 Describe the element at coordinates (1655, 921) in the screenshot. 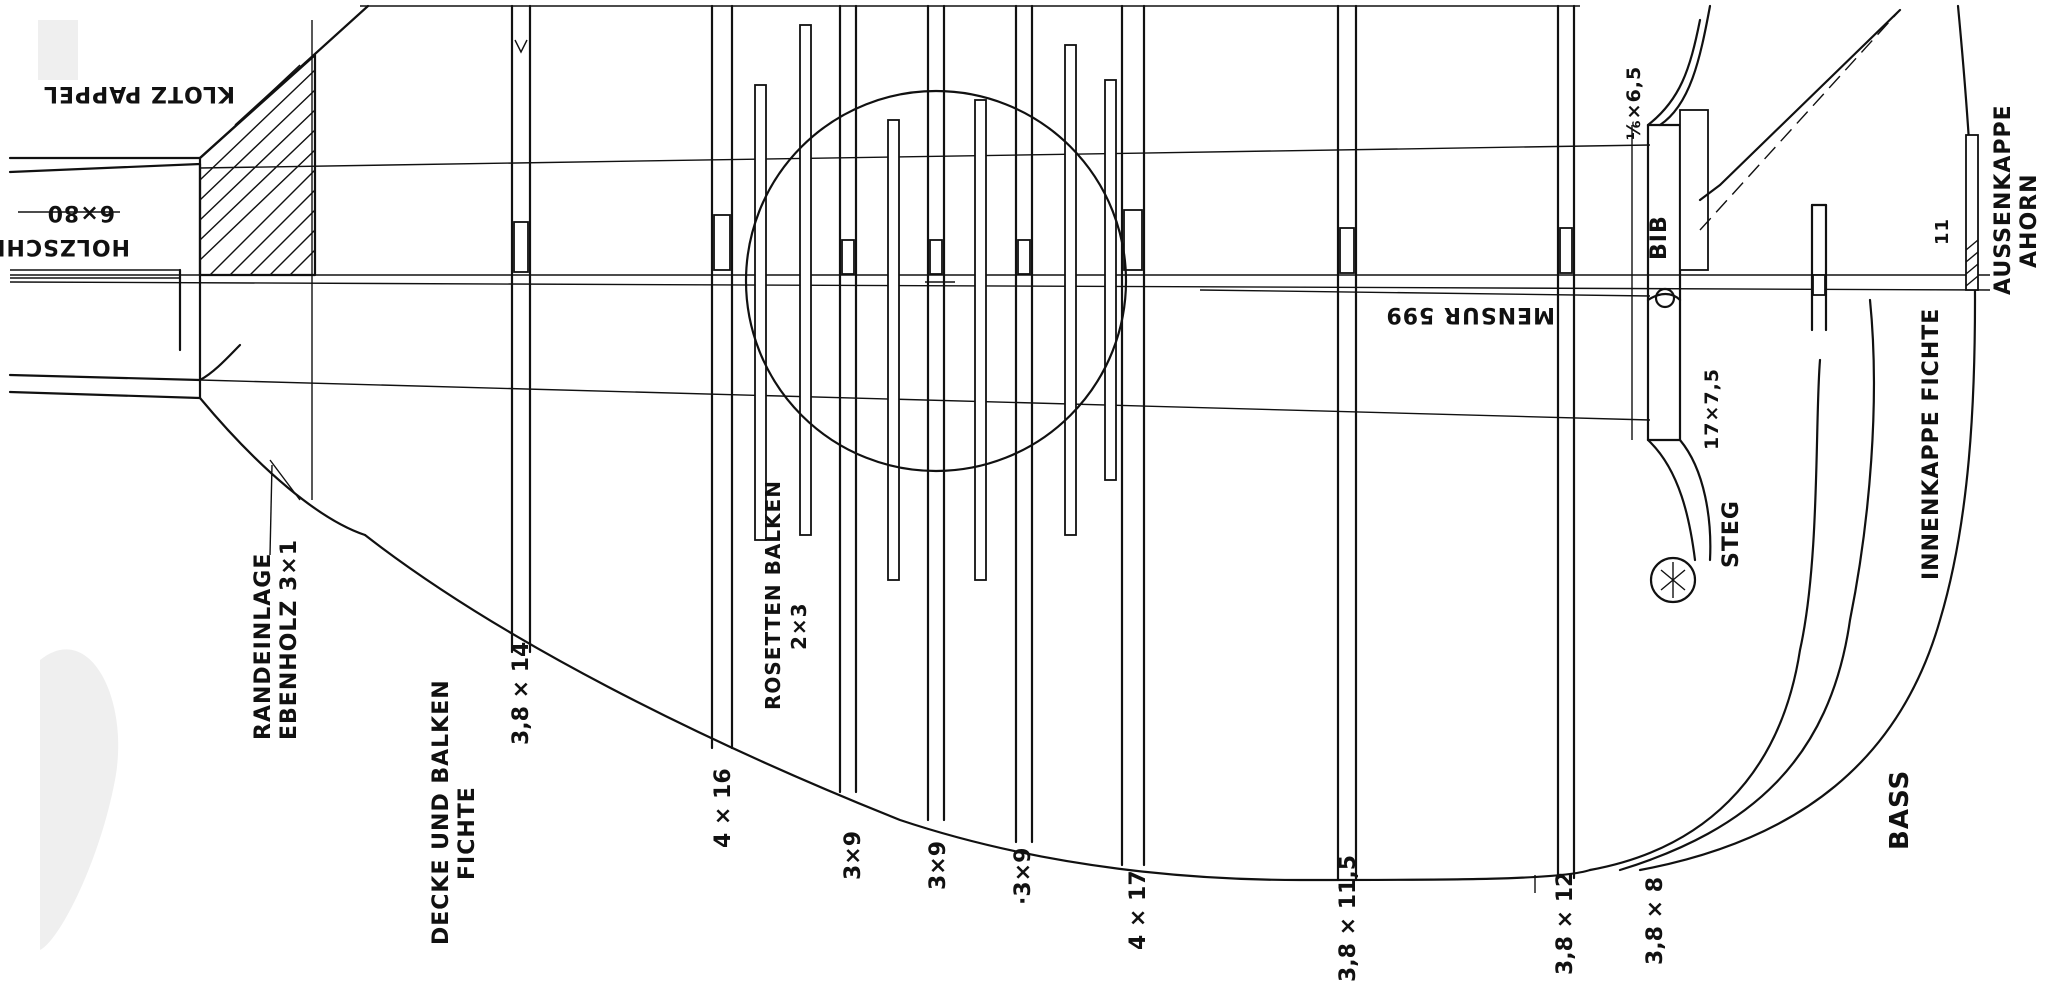

I see `dim-b9: 3,8 × 8` at that location.